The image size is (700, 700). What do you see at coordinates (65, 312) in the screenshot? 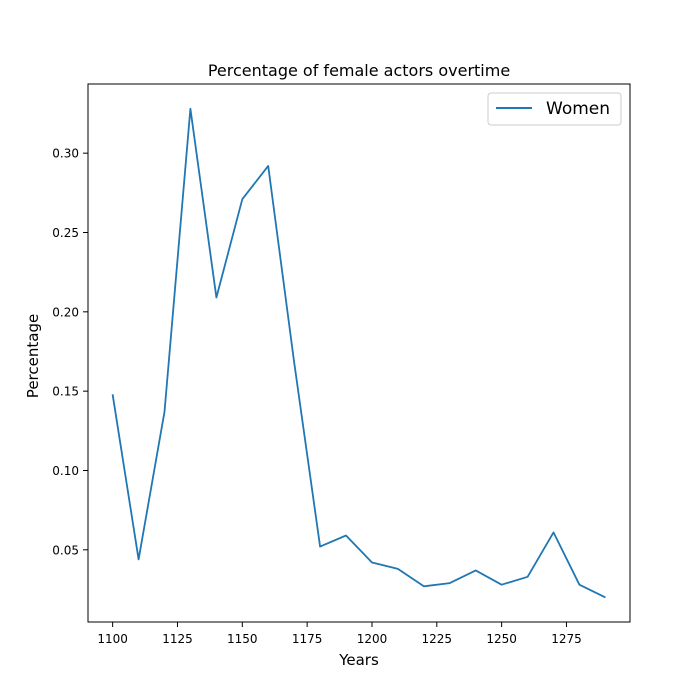
I see `y-tick-label: 0.20` at bounding box center [65, 312].